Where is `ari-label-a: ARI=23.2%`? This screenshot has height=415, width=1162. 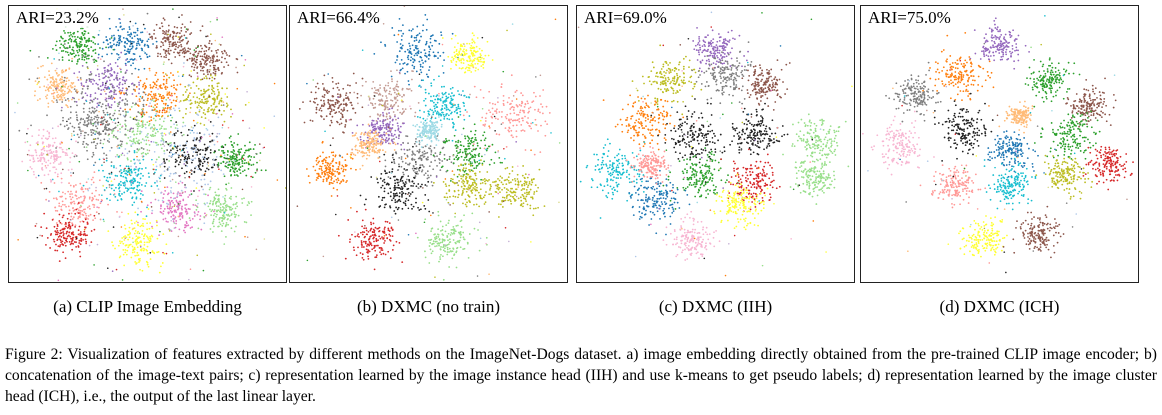
ari-label-a: ARI=23.2% is located at coordinates (57, 18).